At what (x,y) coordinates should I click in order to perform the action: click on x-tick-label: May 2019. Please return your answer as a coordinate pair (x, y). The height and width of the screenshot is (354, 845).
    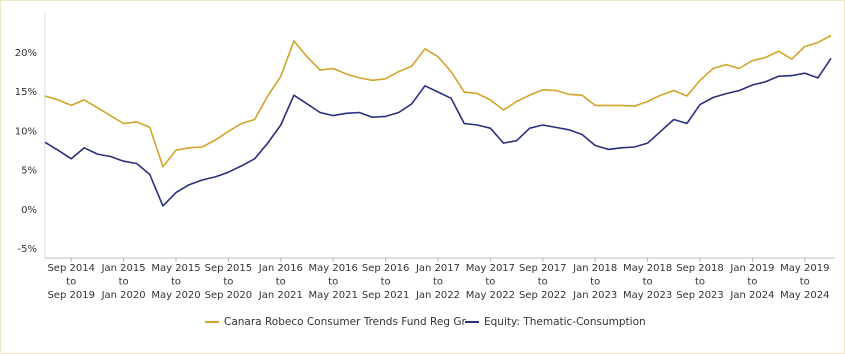
    Looking at the image, I should click on (804, 268).